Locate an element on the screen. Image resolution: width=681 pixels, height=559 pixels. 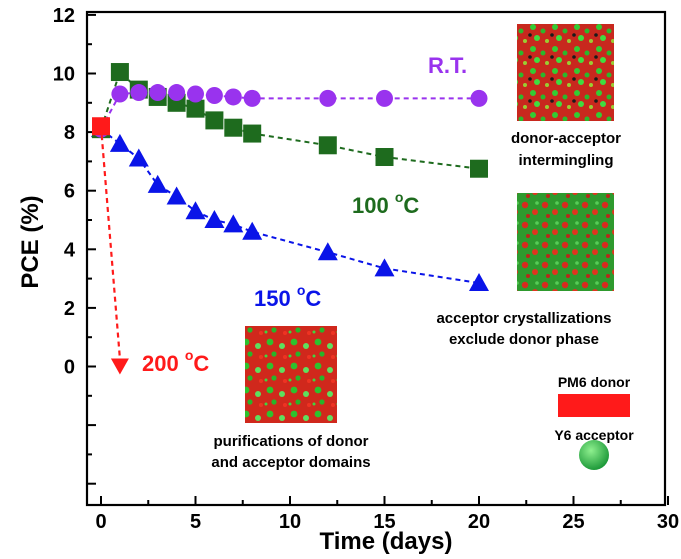
annotation-200c-line2: and acceptor domains is located at coordinates (290, 462).